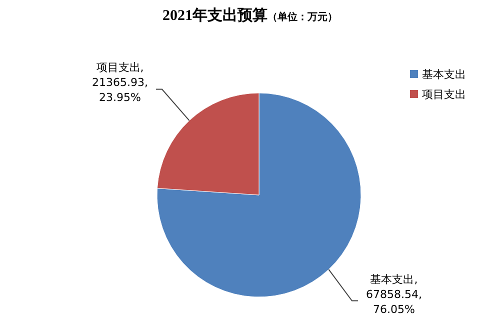 The width and height of the screenshot is (500, 332). Describe the element at coordinates (444, 74) in the screenshot. I see `legend-label: 基本支出` at that location.